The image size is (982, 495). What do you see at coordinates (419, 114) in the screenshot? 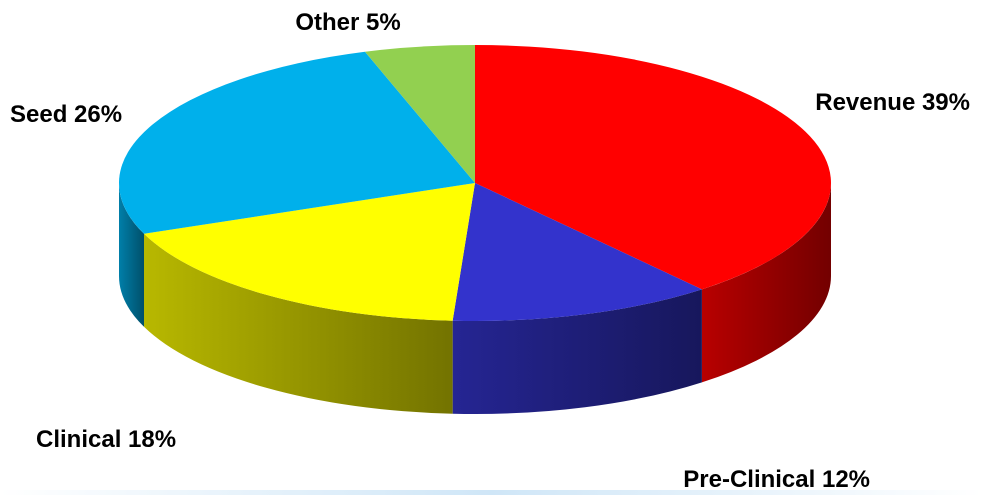
I see `slice-other` at bounding box center [419, 114].